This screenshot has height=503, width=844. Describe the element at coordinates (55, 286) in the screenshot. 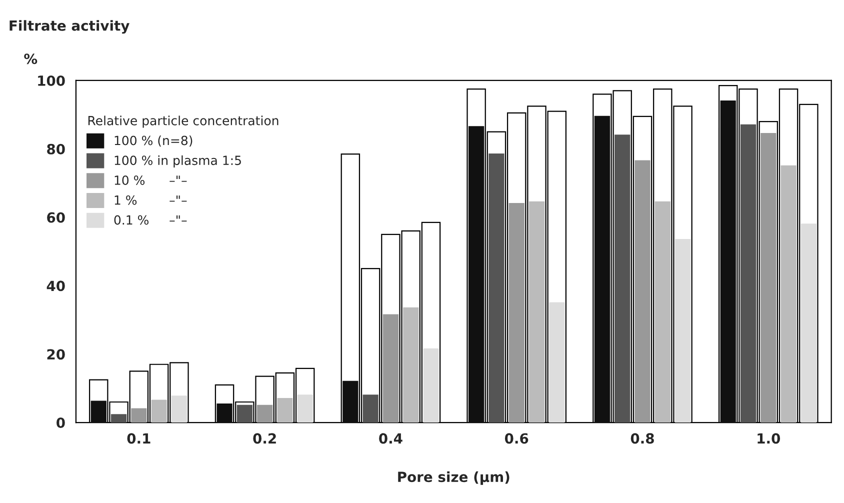

I see `y-tick-label: 40` at that location.